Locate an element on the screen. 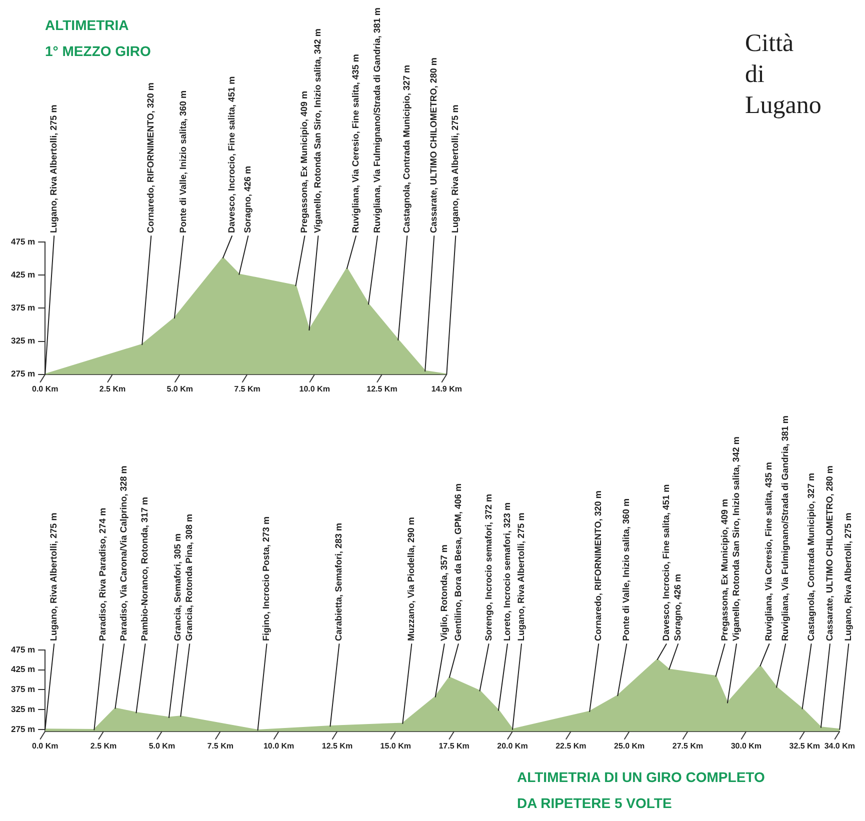 The width and height of the screenshot is (865, 821). x-tick-label: 14.9 Km is located at coordinates (446, 389).